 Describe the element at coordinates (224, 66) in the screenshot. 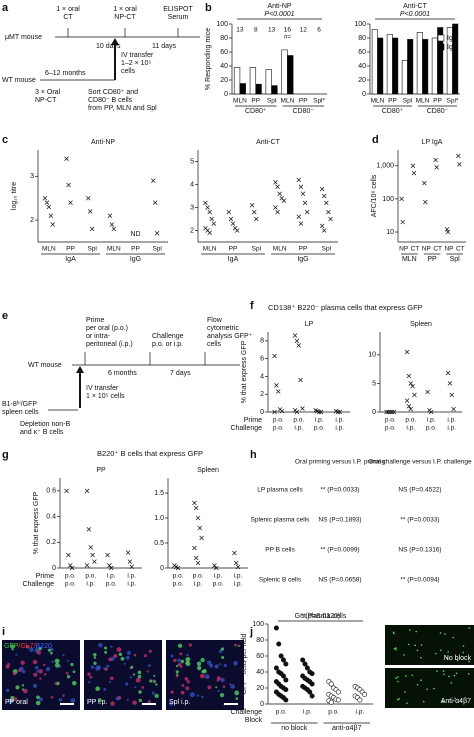

I see `y-tick-label: 40` at that location.